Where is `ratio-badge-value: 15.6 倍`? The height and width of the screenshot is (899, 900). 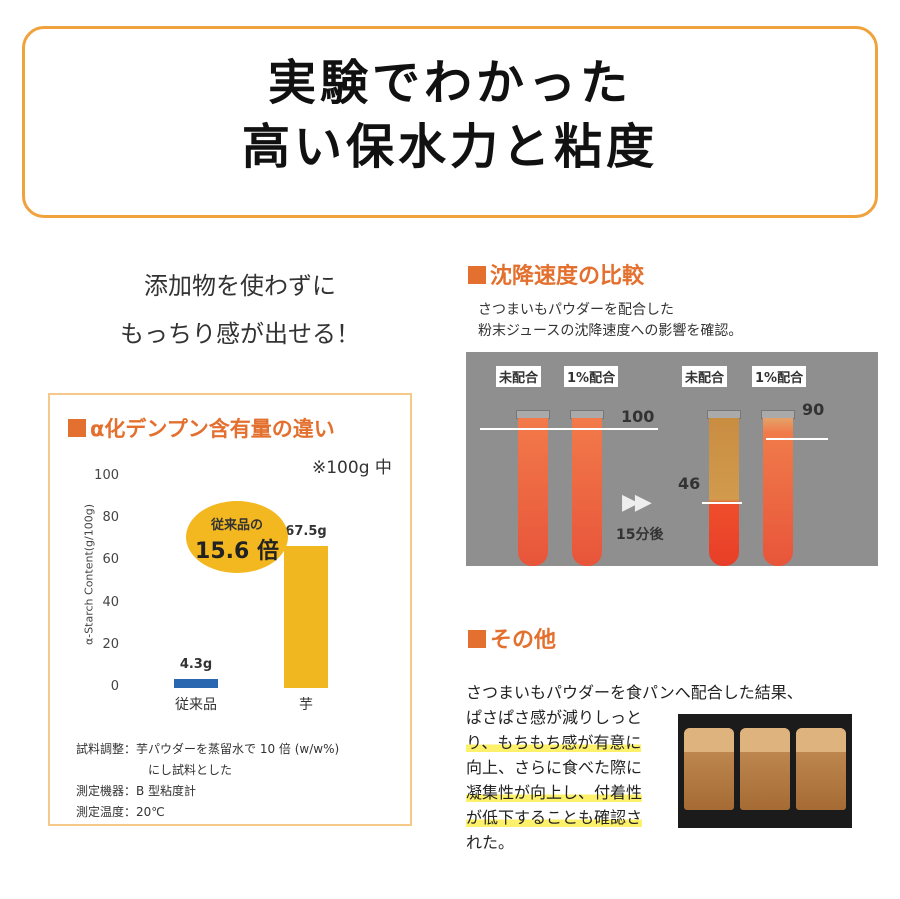
ratio-badge-value: 15.6 倍 is located at coordinates (237, 551).